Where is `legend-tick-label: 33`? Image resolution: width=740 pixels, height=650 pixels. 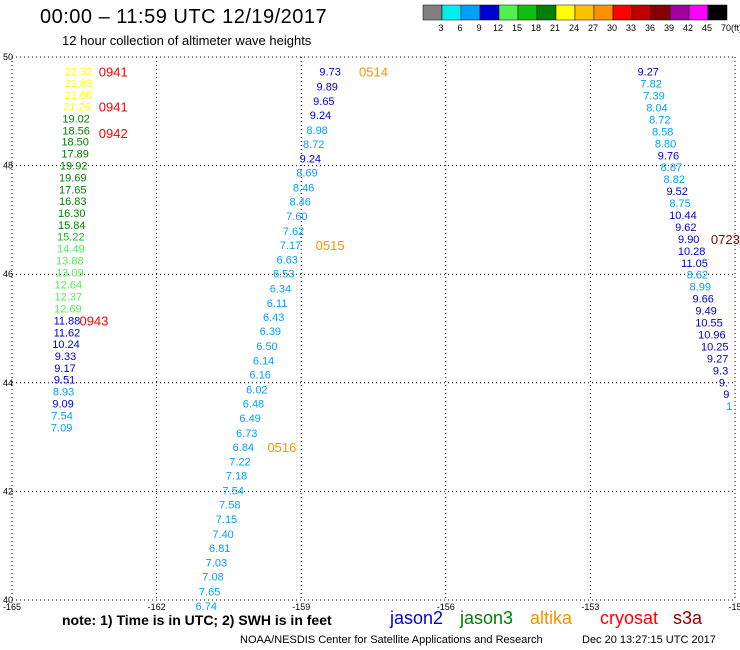 legend-tick-label: 33 is located at coordinates (631, 28).